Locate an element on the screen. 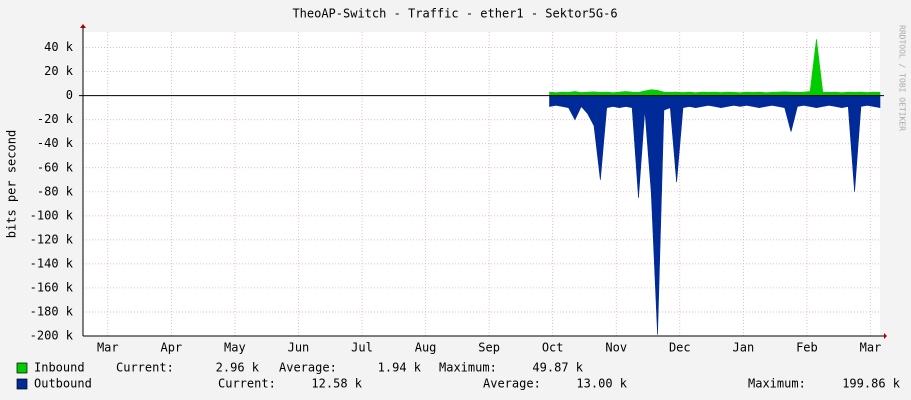  y-tick-label: 20 k is located at coordinates (59, 71).